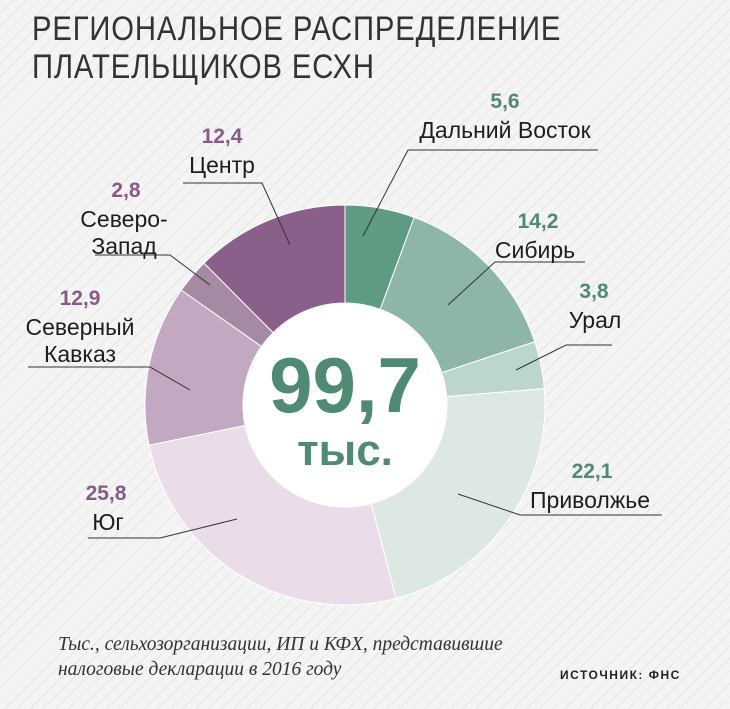  I want to click on source-credit: ИСТОЧНИК: ФНС, so click(620, 675).